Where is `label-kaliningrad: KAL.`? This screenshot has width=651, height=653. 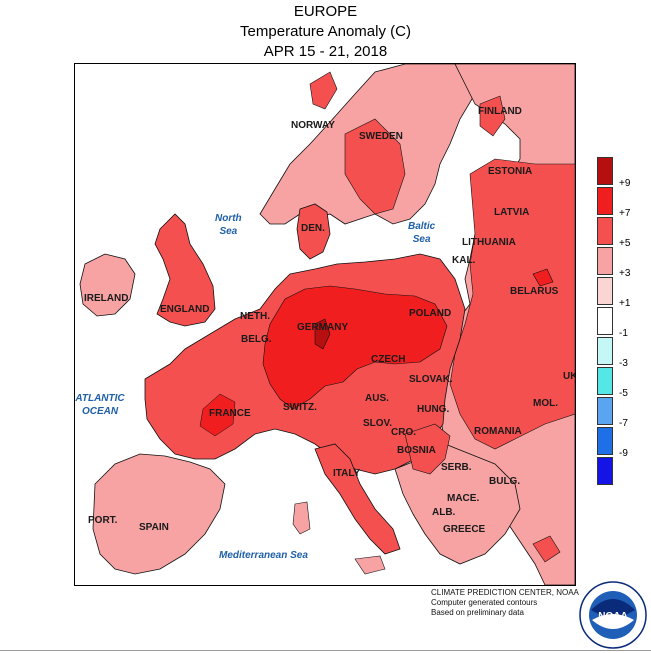 label-kaliningrad: KAL. is located at coordinates (464, 260).